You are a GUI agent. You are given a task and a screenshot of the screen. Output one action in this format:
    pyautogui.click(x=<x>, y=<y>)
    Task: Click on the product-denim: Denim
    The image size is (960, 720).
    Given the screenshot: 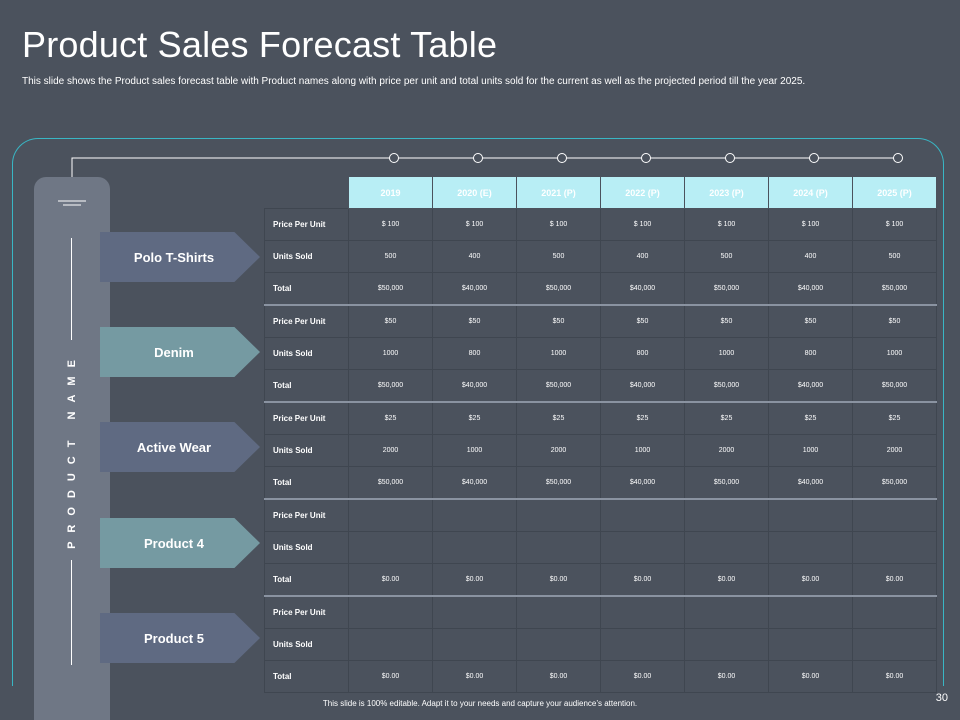 What is the action you would take?
    pyautogui.click(x=180, y=352)
    